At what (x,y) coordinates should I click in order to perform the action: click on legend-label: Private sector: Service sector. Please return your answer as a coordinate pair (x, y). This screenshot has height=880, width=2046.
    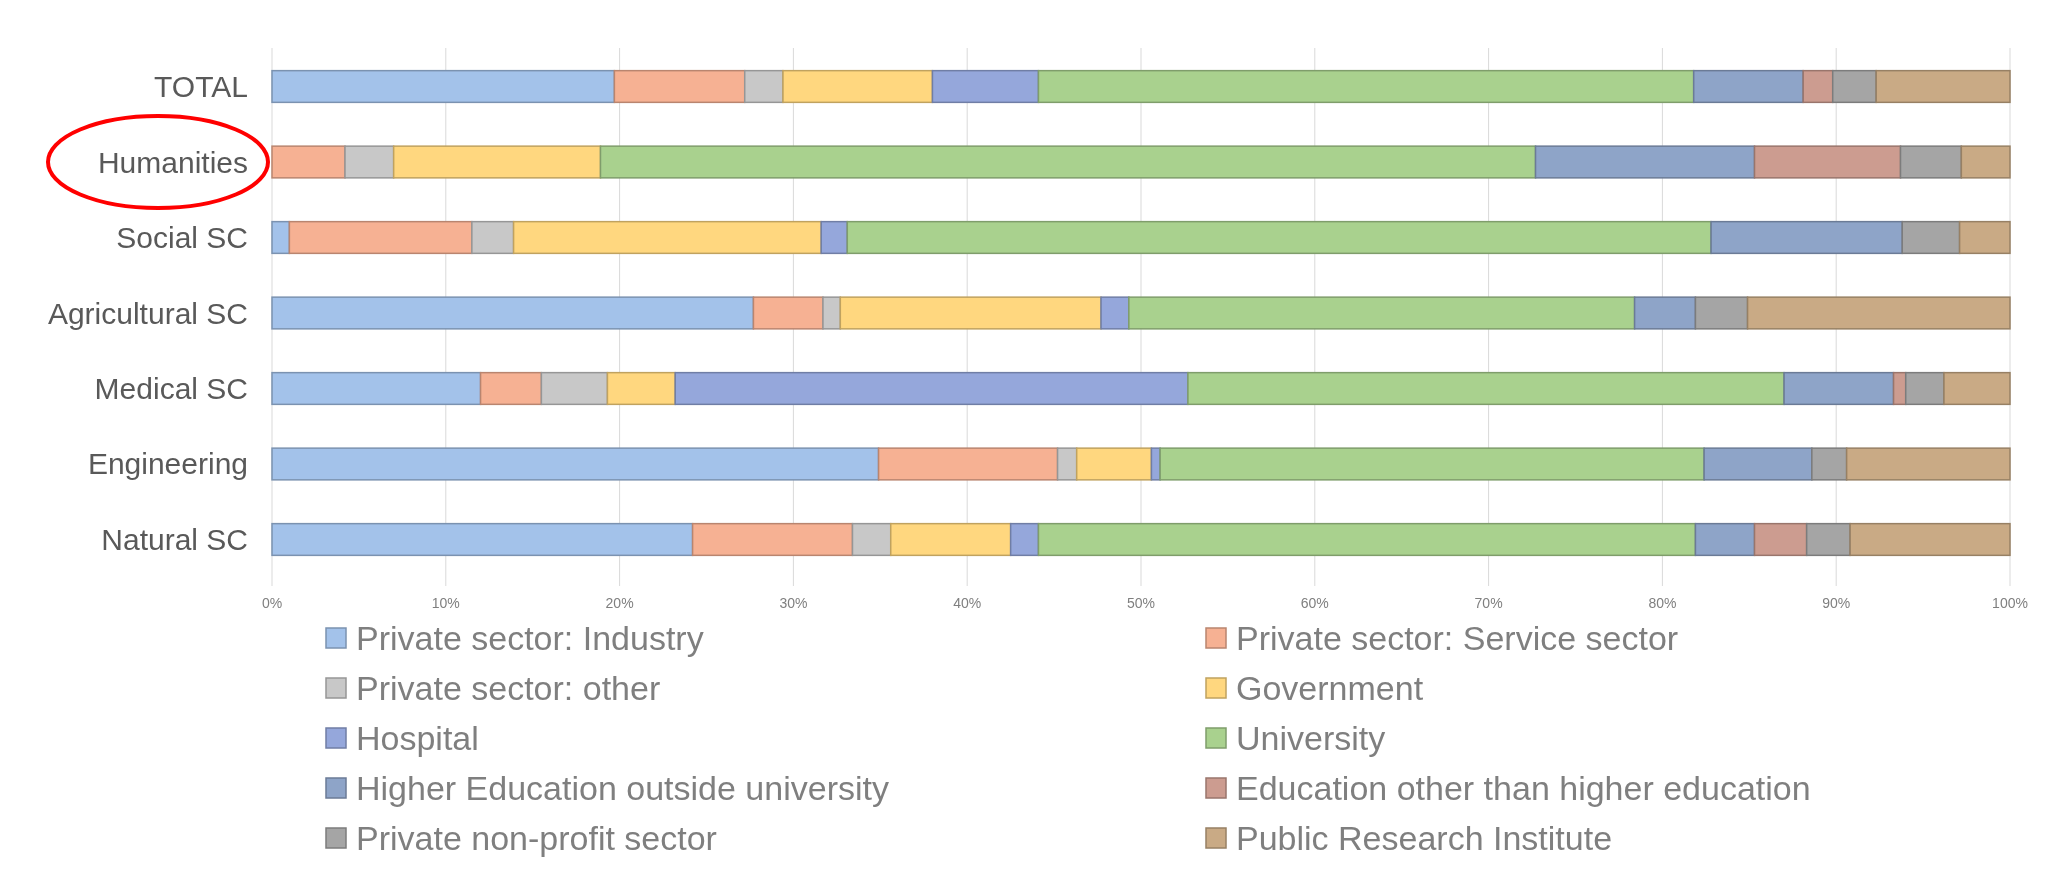
    Looking at the image, I should click on (1457, 638).